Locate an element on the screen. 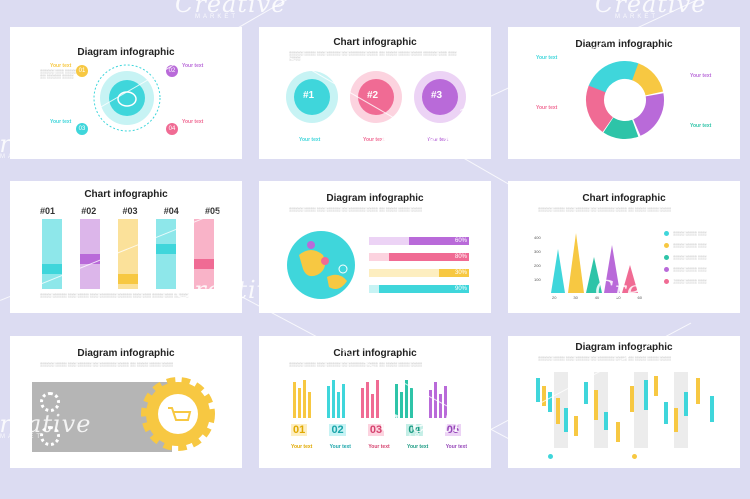  label-05: #05 is located at coordinates (212, 211).